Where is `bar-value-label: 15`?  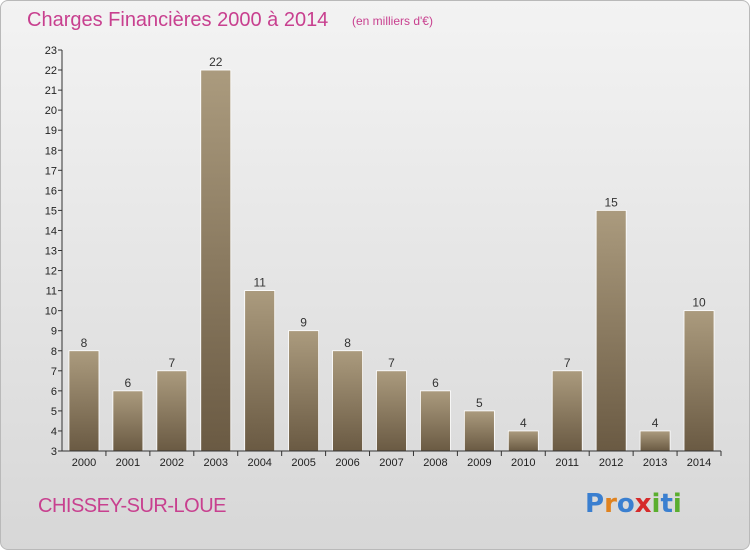
bar-value-label: 15 is located at coordinates (611, 202).